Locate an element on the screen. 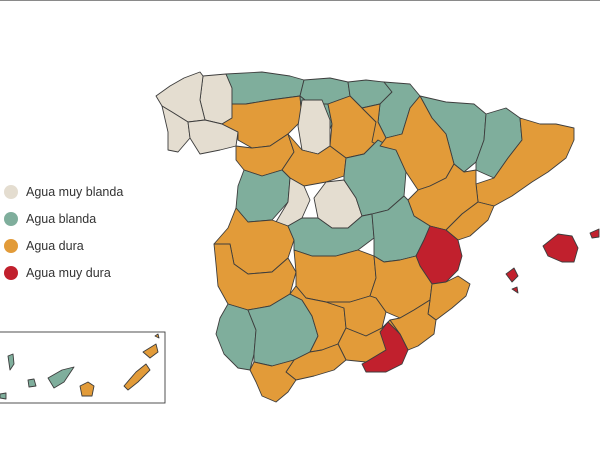  legend-swatch-dura is located at coordinates (11, 245).